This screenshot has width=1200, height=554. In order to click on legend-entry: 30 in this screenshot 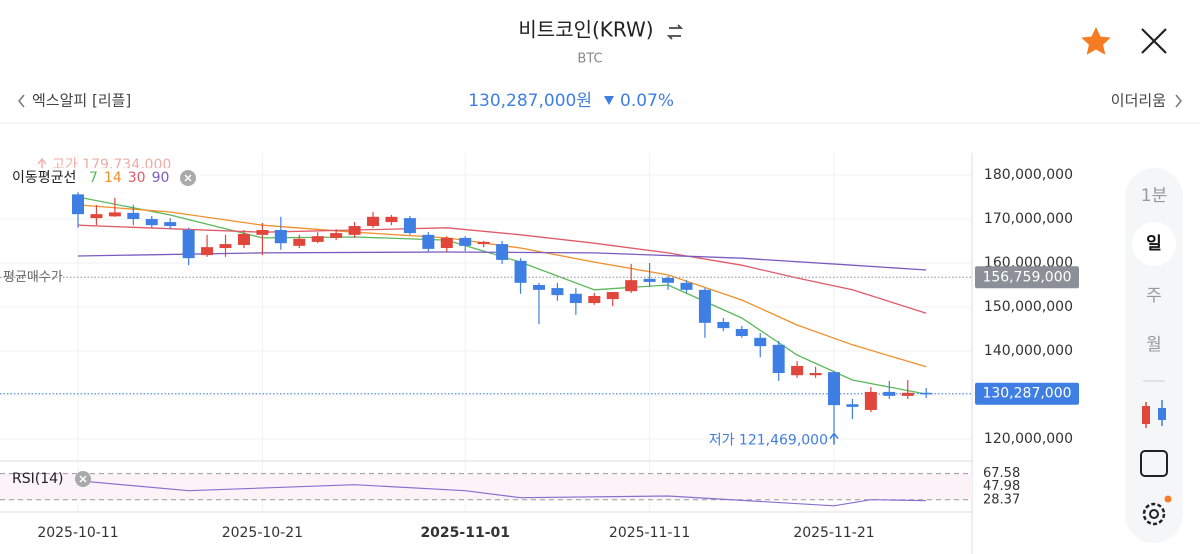, I will do `click(137, 178)`.